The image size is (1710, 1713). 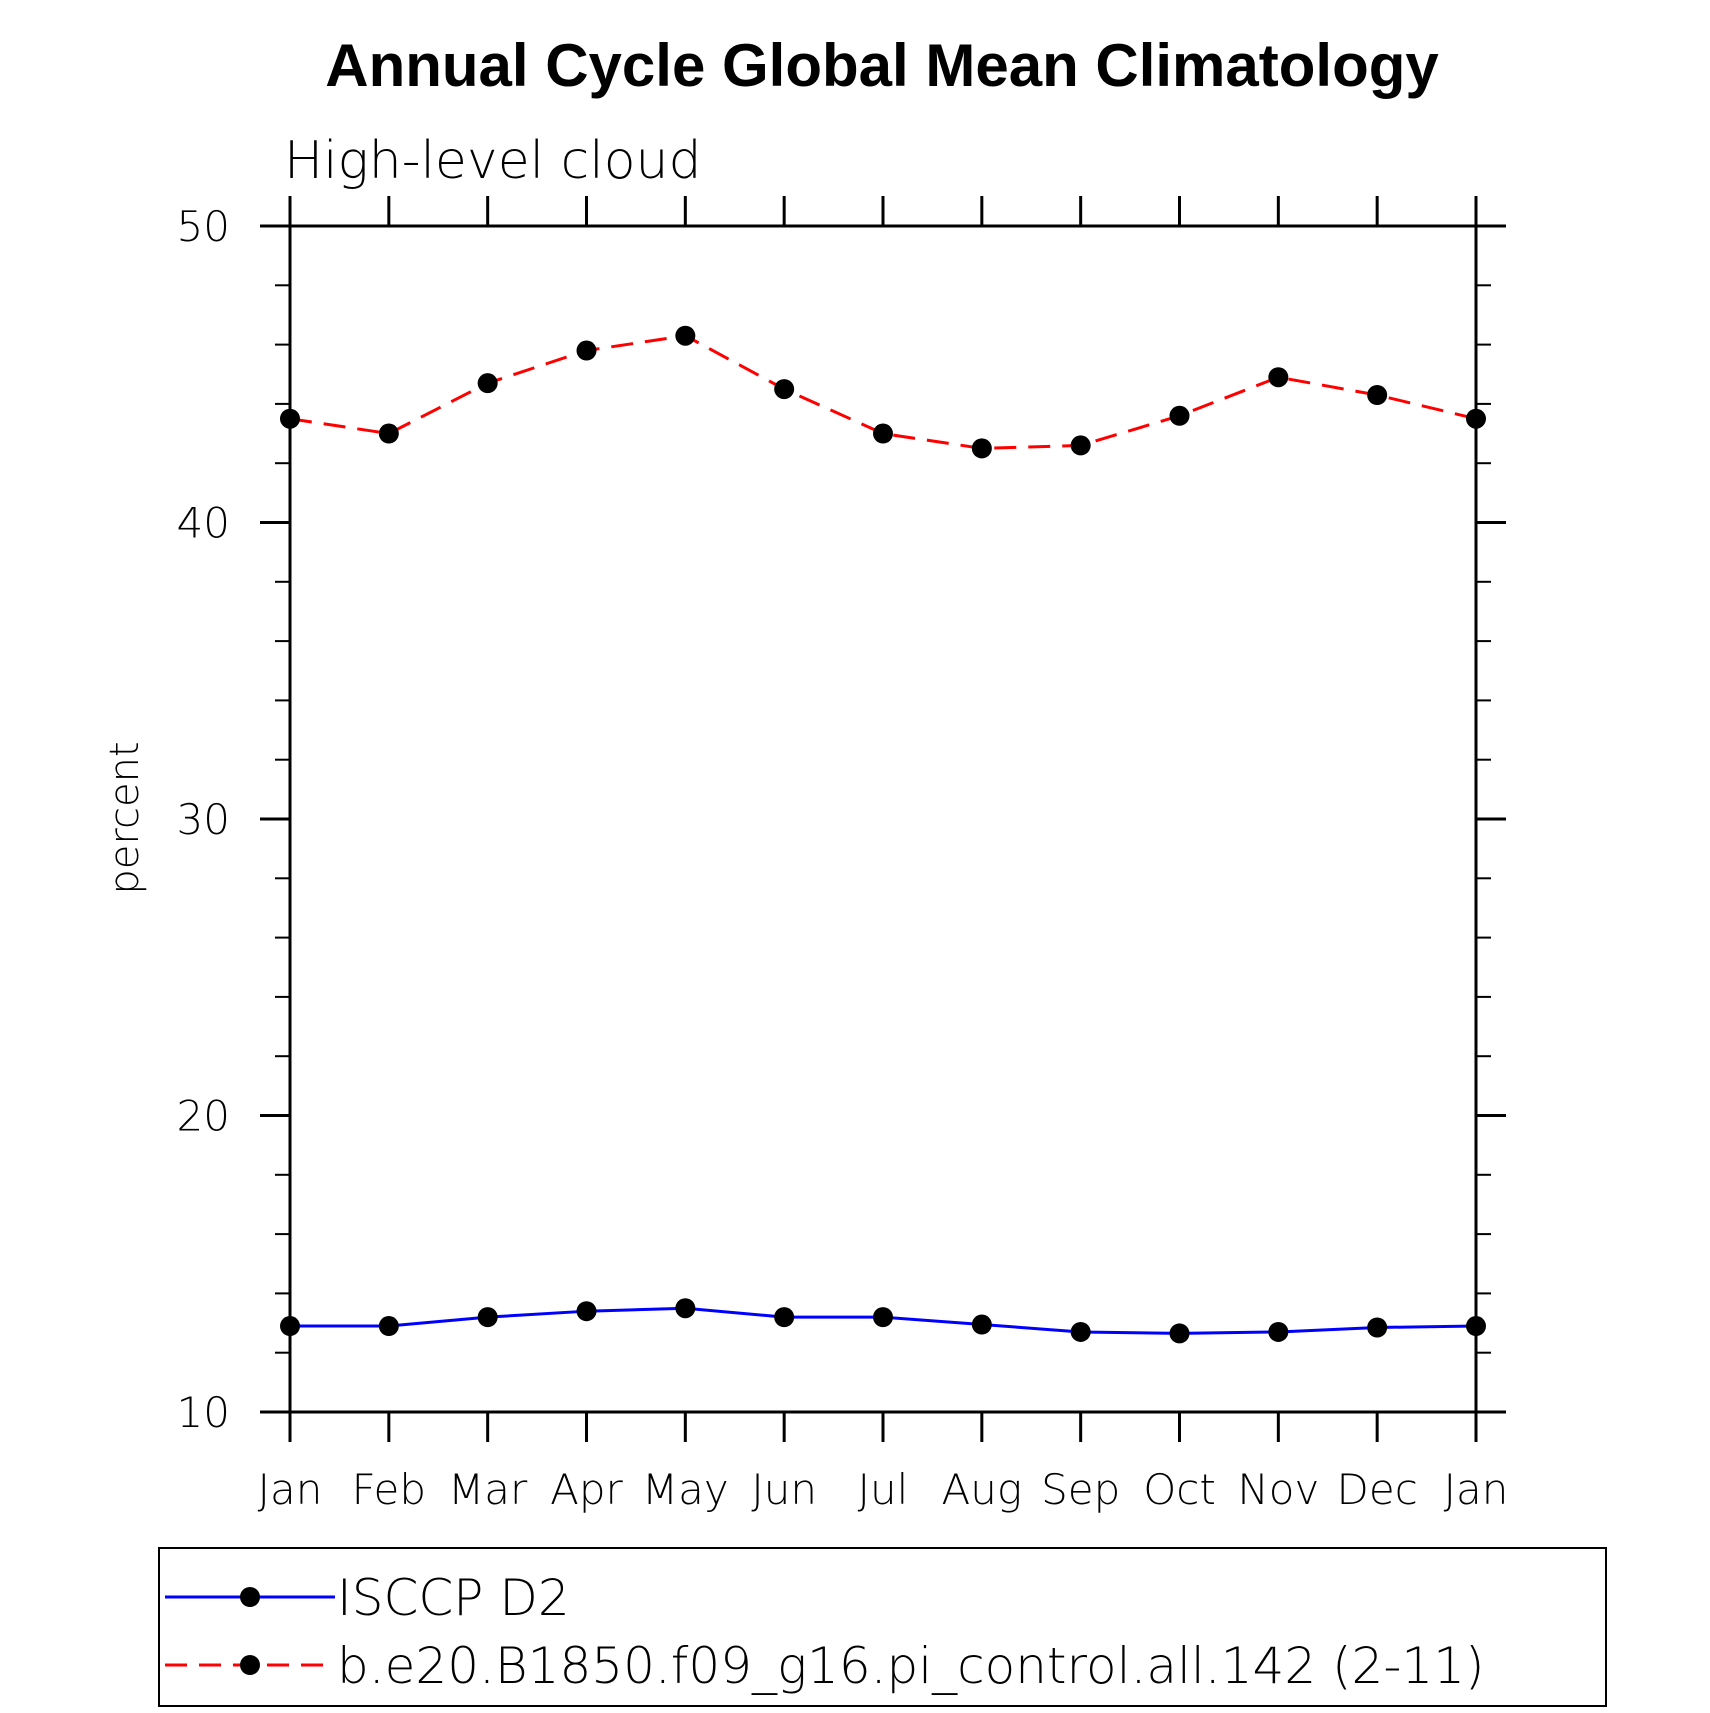 I want to click on x-tick-label: Nov, so click(x=1278, y=1489).